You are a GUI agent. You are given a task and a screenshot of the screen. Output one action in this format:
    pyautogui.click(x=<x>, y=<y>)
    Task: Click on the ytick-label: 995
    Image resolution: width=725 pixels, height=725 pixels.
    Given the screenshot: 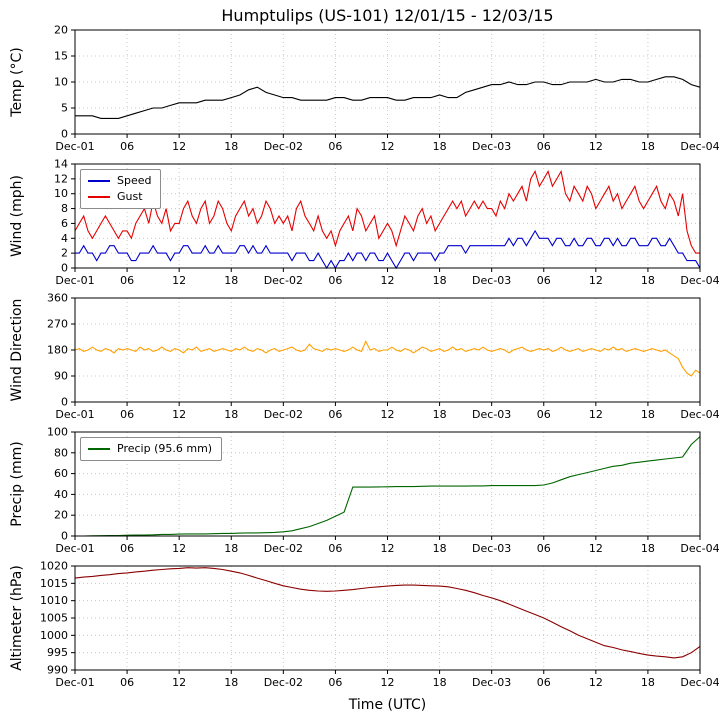 What is the action you would take?
    pyautogui.click(x=57, y=652)
    